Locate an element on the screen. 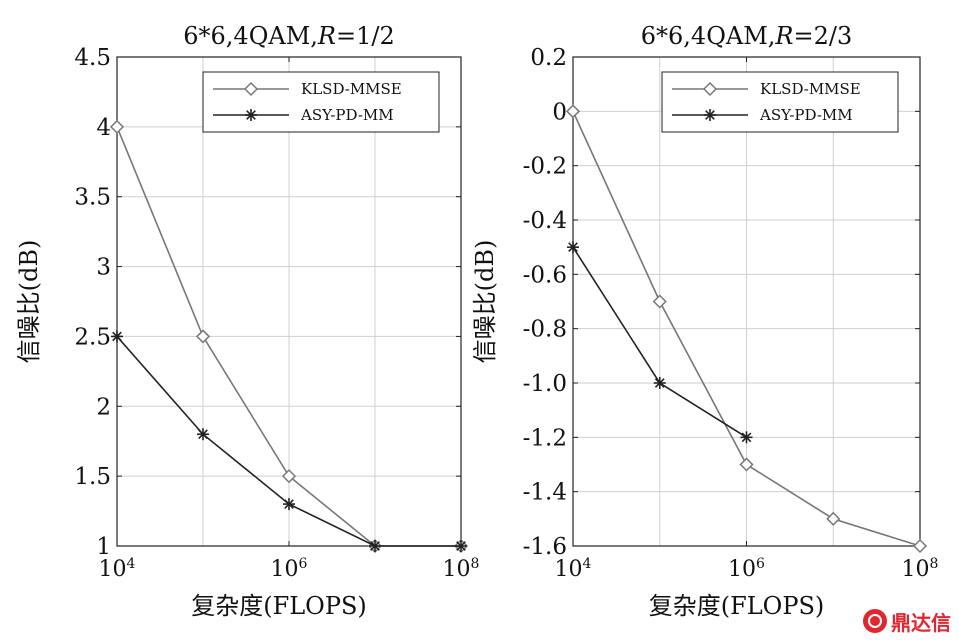  y-tick-label: -1.6 is located at coordinates (545, 547).